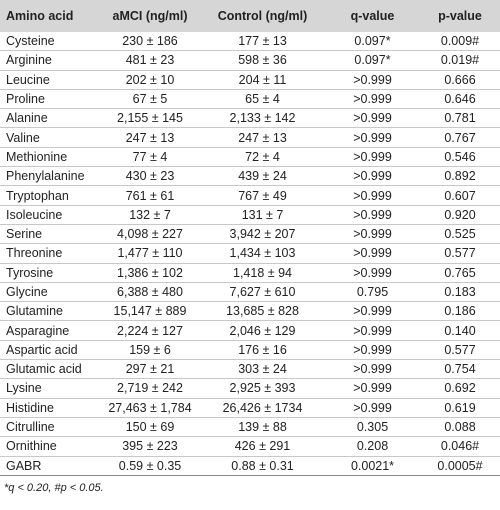 Image resolution: width=500 pixels, height=510 pixels. I want to click on table-row: Ornithine 395 ± 223 426 ± 291 0.208 0.046#, so click(250, 446).